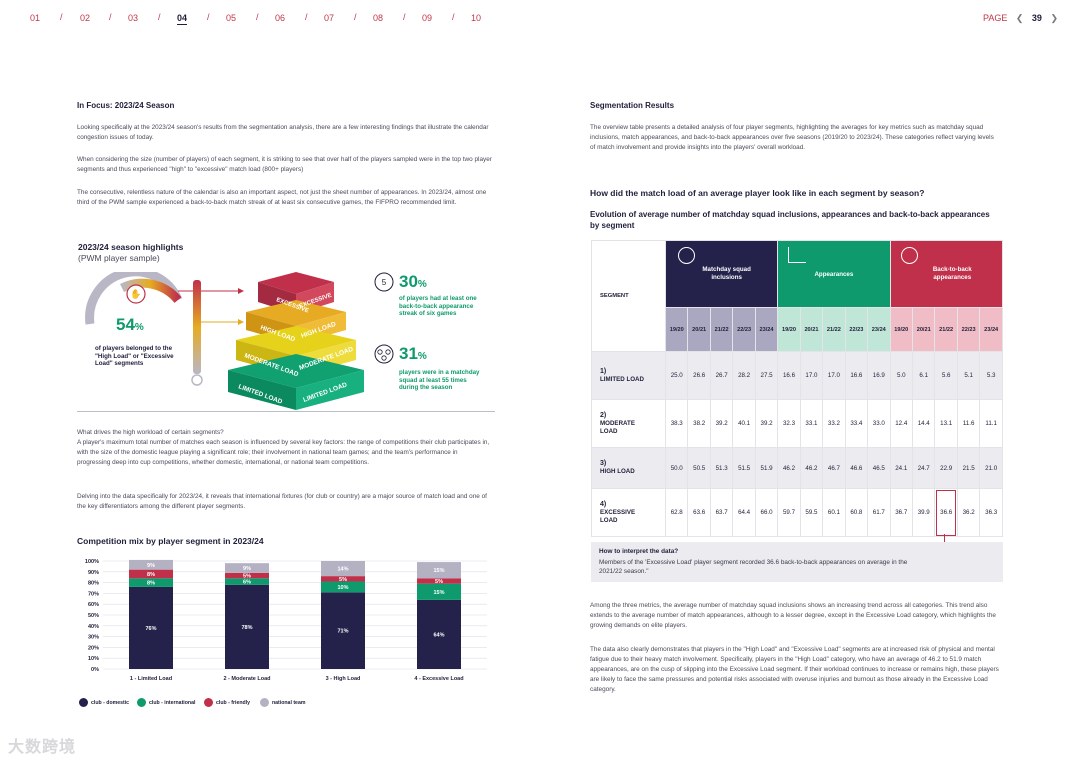 This screenshot has height=763, width=1080. What do you see at coordinates (197, 327) in the screenshot?
I see `load-gradient-bar` at bounding box center [197, 327].